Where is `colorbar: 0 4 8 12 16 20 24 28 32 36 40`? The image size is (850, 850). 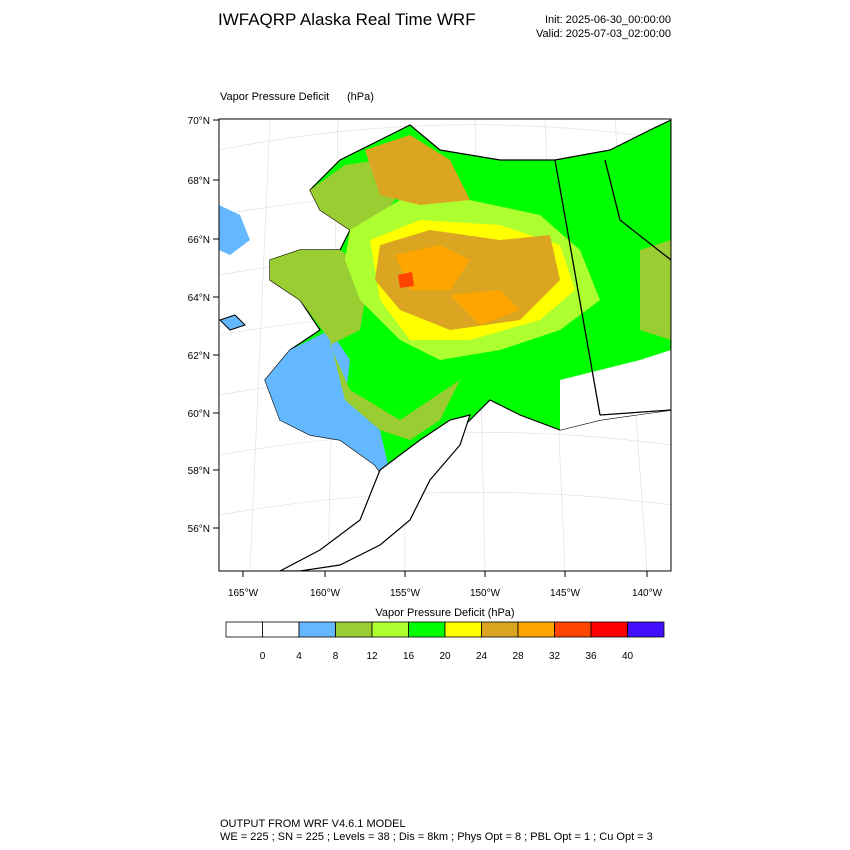 colorbar: 0 4 8 12 16 20 24 28 32 36 40 is located at coordinates (445, 641).